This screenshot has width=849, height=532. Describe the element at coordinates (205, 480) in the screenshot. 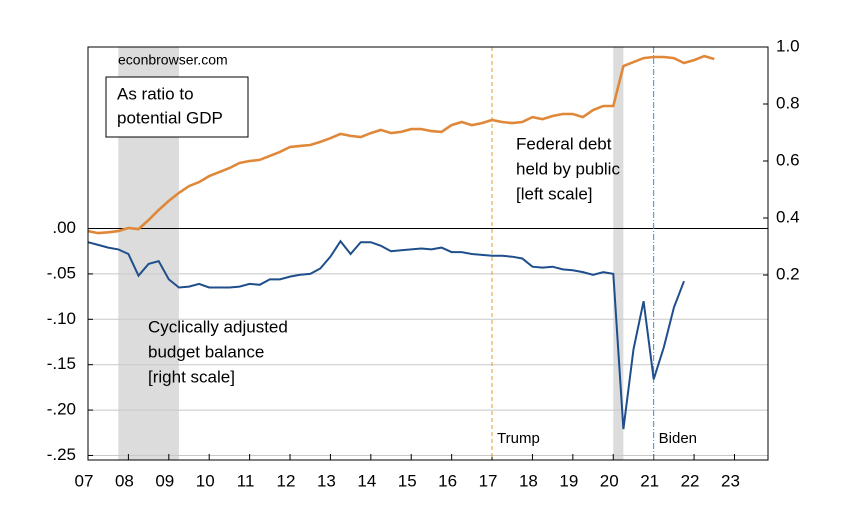

I see `x-tick-label: 10` at that location.